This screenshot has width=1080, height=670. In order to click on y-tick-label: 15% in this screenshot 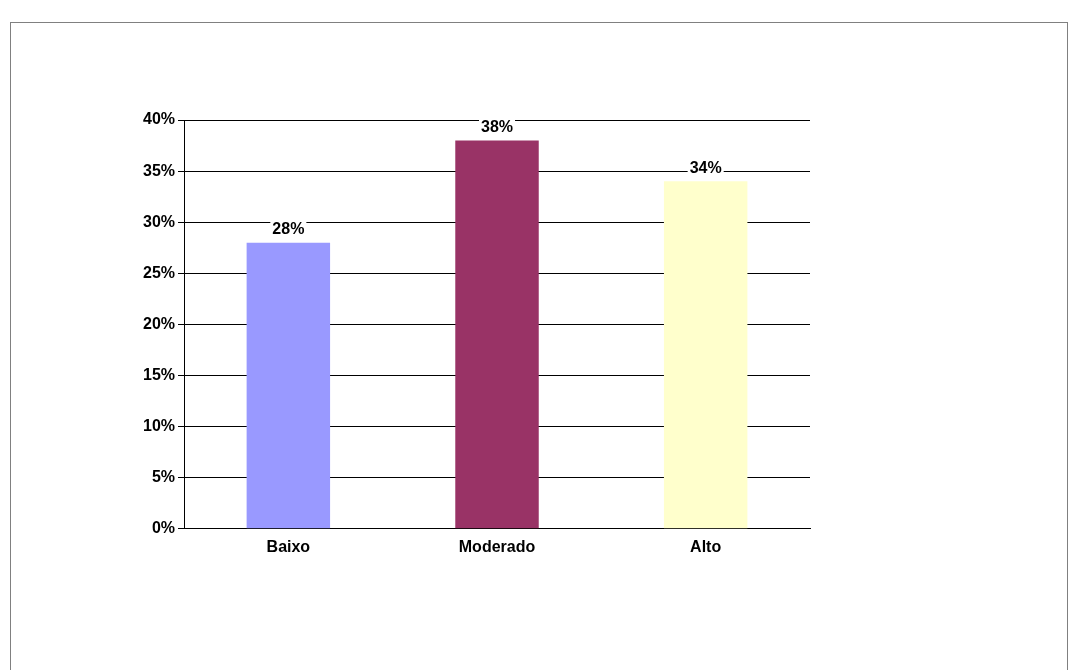, I will do `click(159, 374)`.